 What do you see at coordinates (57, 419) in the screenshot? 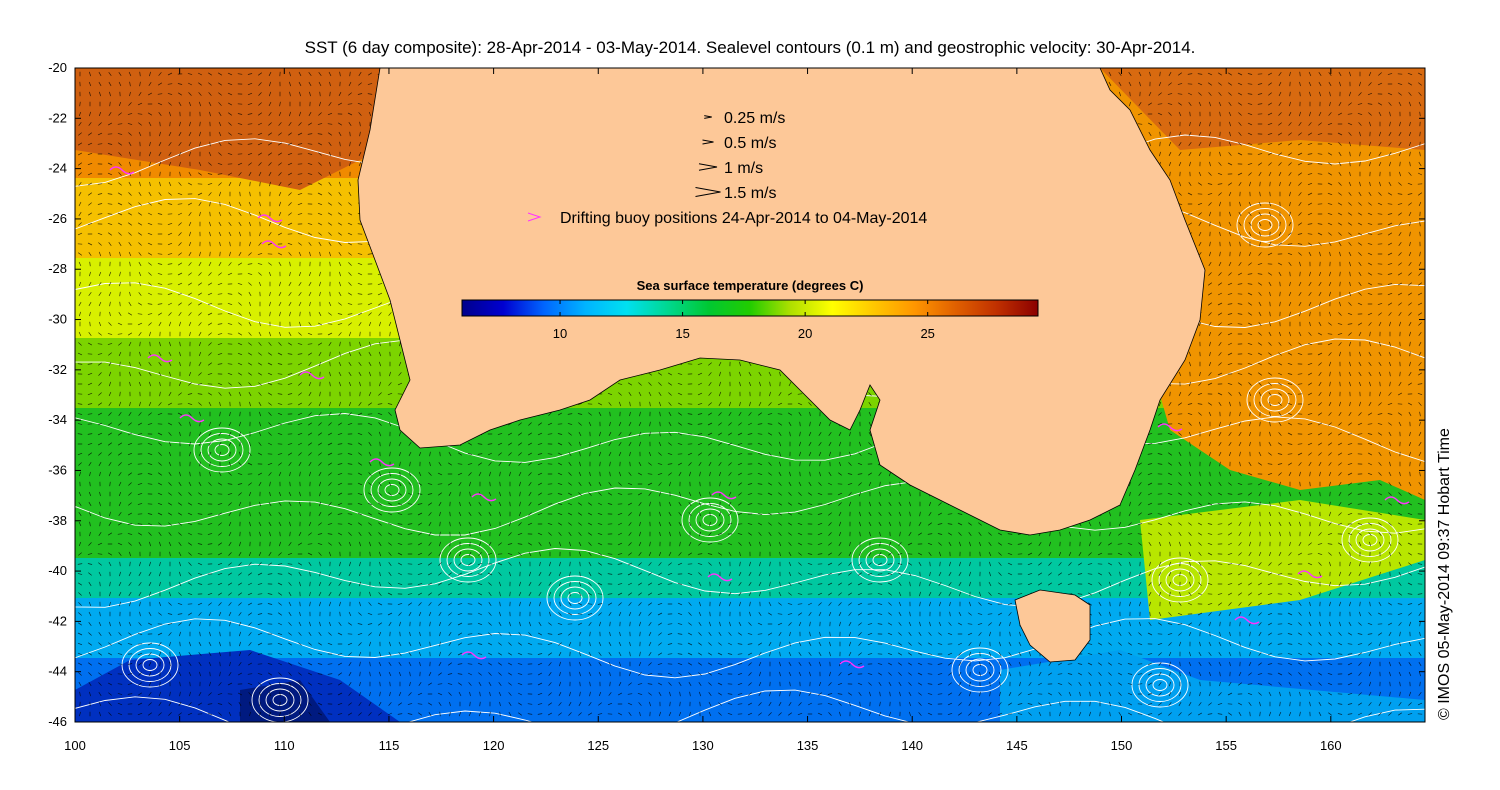
I see `y-tick-label: -34` at bounding box center [57, 419].